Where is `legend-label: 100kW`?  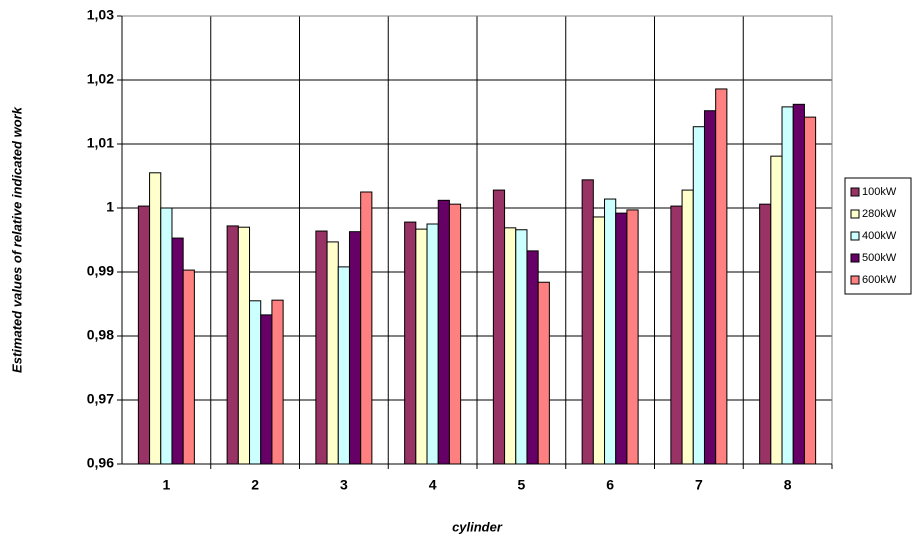
legend-label: 100kW is located at coordinates (879, 192).